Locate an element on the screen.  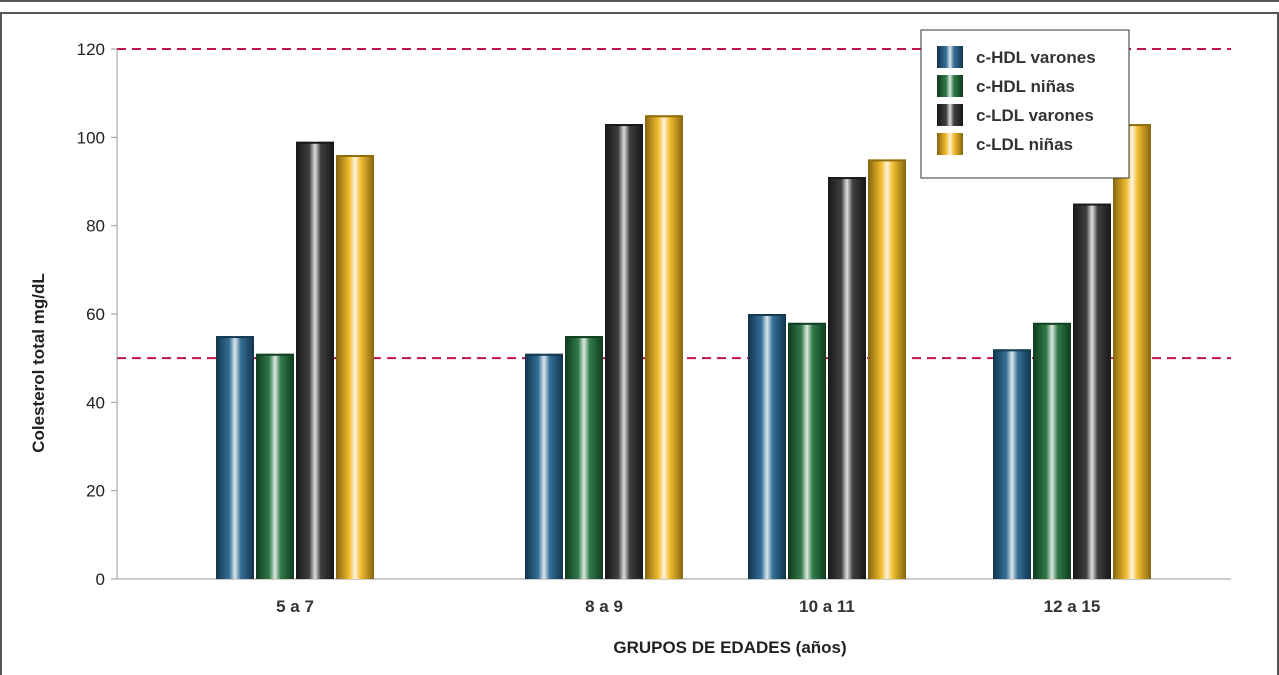
x-axis-title: GRUPOS DE EDADES (años) is located at coordinates (729, 647).